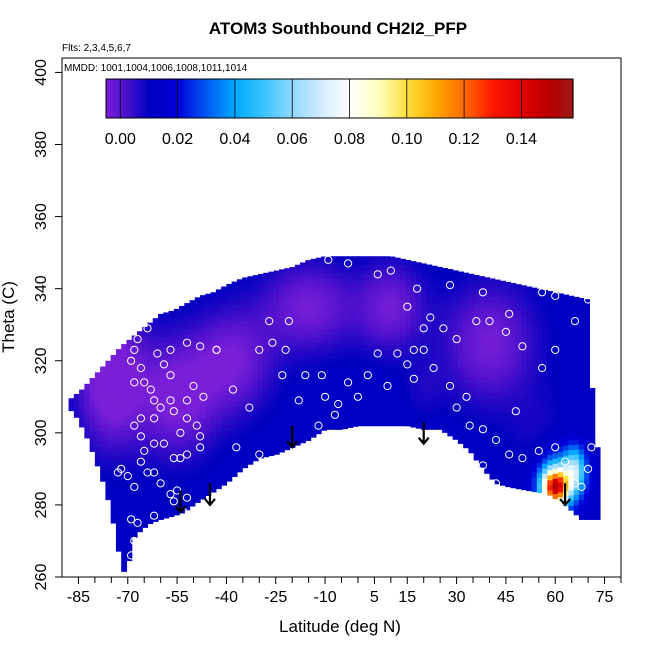  Describe the element at coordinates (506, 597) in the screenshot. I see `x-tick-label: 45` at that location.